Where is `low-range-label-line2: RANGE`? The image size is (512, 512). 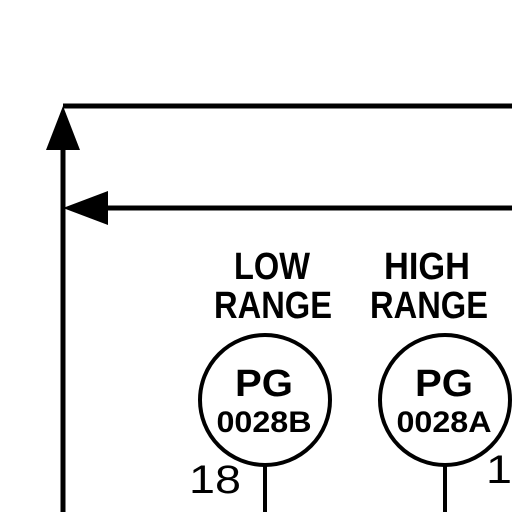 low-range-label-line2: RANGE is located at coordinates (273, 306).